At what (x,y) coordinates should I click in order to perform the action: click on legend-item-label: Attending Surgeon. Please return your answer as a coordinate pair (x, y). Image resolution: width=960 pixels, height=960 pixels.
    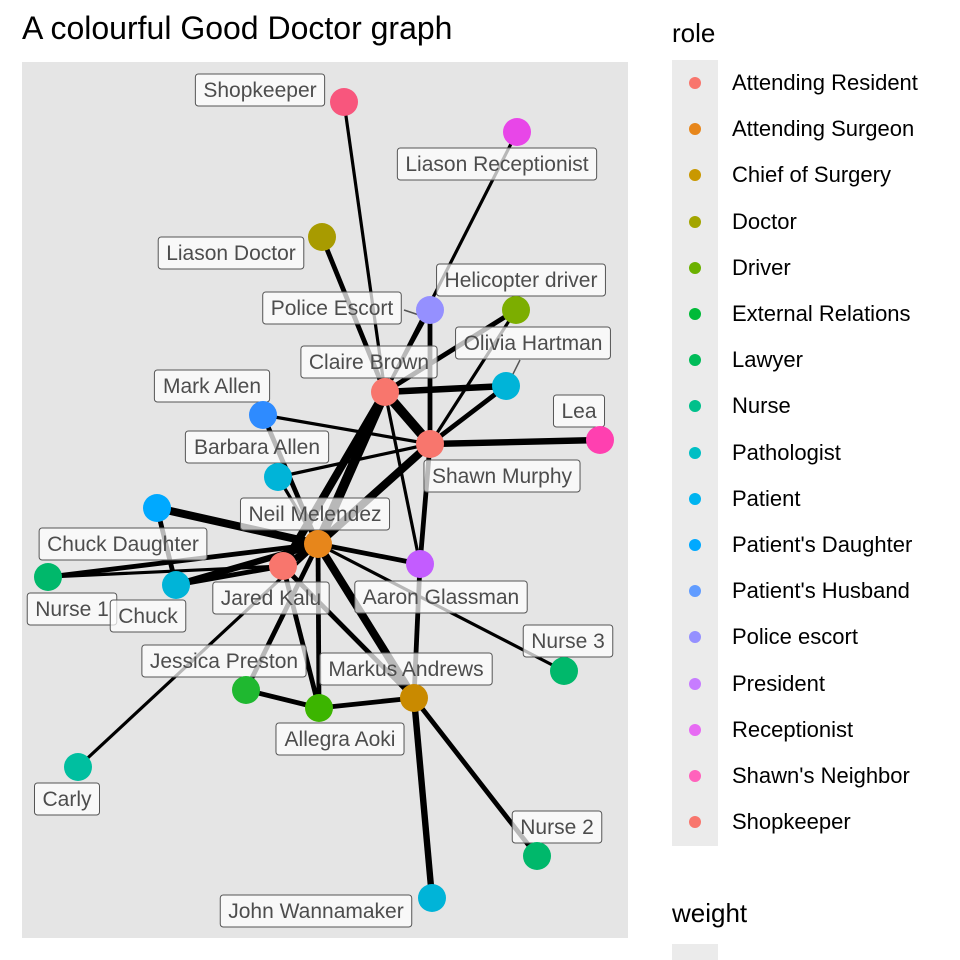
    Looking at the image, I should click on (823, 129).